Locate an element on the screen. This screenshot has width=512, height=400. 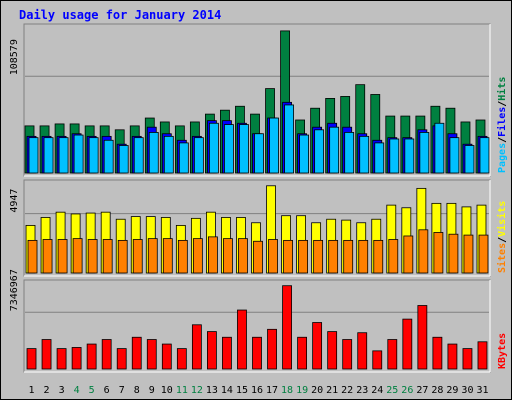
x-tick-label: 13 is located at coordinates (212, 390).